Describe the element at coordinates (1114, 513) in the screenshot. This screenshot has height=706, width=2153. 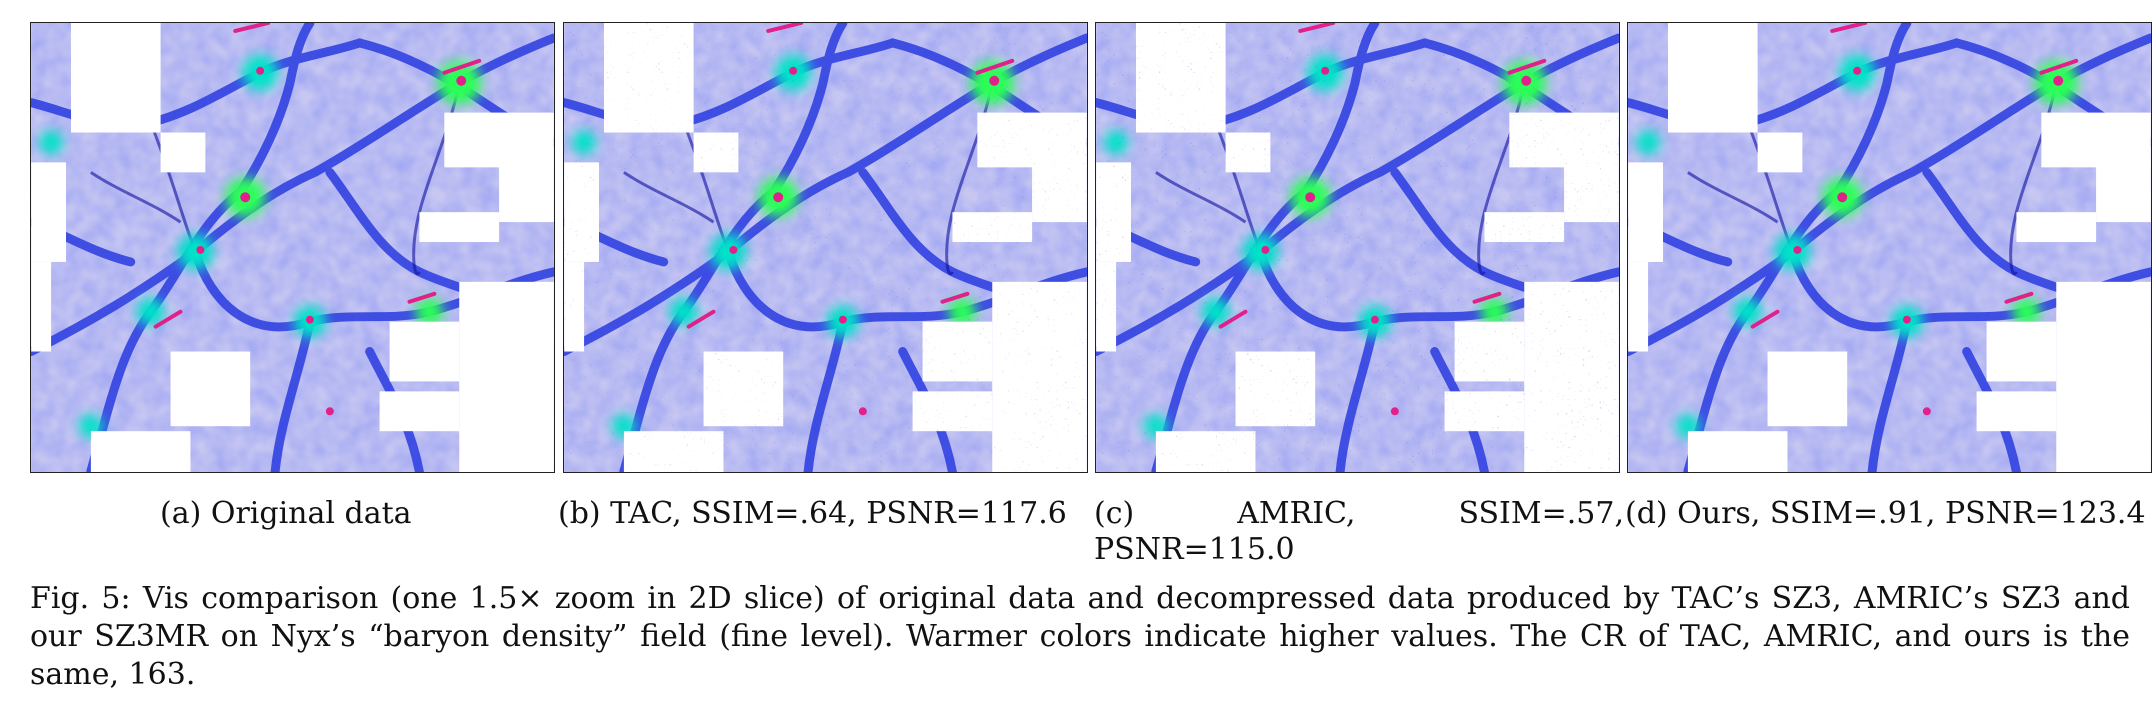
I see `subcaption-label: (c)` at that location.